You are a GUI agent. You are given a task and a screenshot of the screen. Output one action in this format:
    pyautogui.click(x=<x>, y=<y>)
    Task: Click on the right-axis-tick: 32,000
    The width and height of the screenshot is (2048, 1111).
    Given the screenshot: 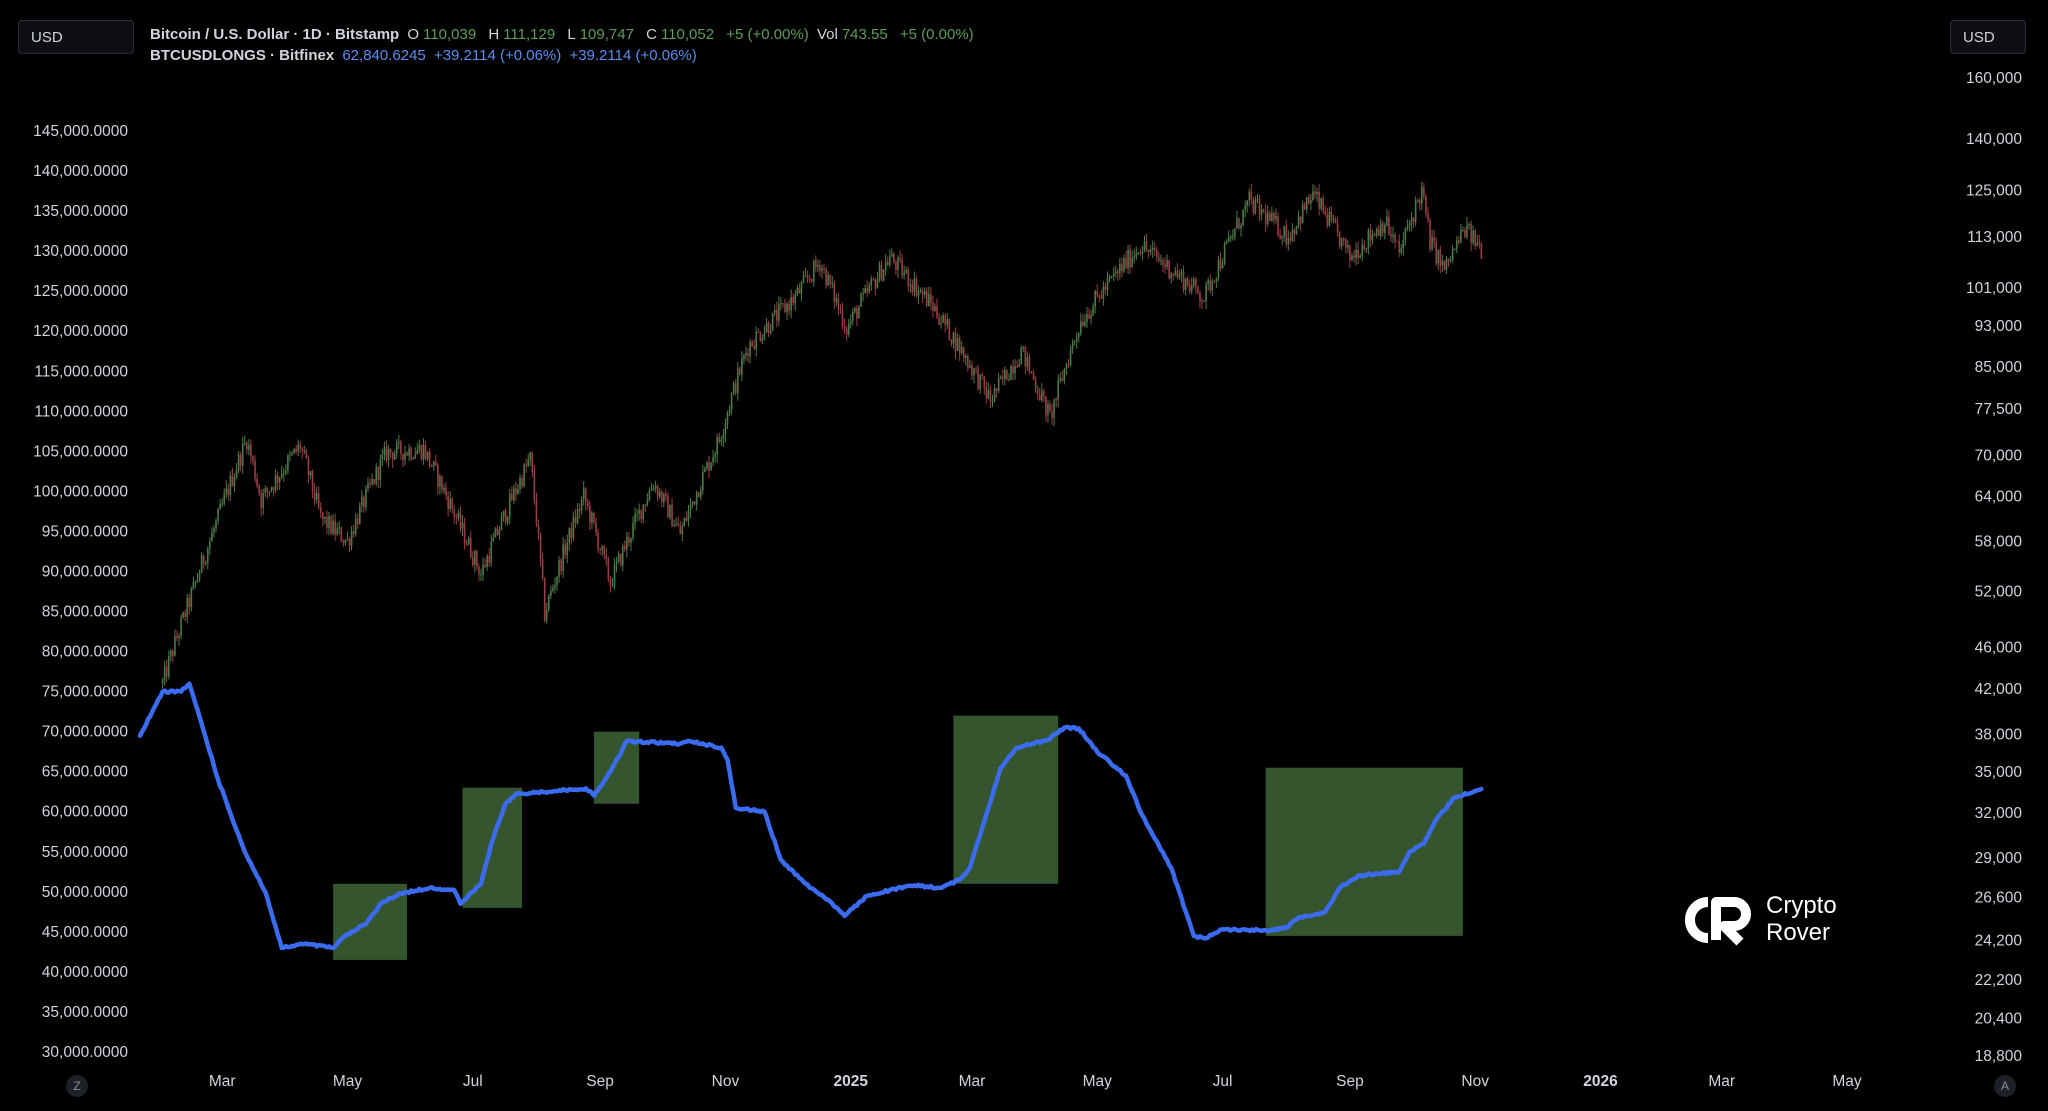 What is the action you would take?
    pyautogui.click(x=1999, y=813)
    